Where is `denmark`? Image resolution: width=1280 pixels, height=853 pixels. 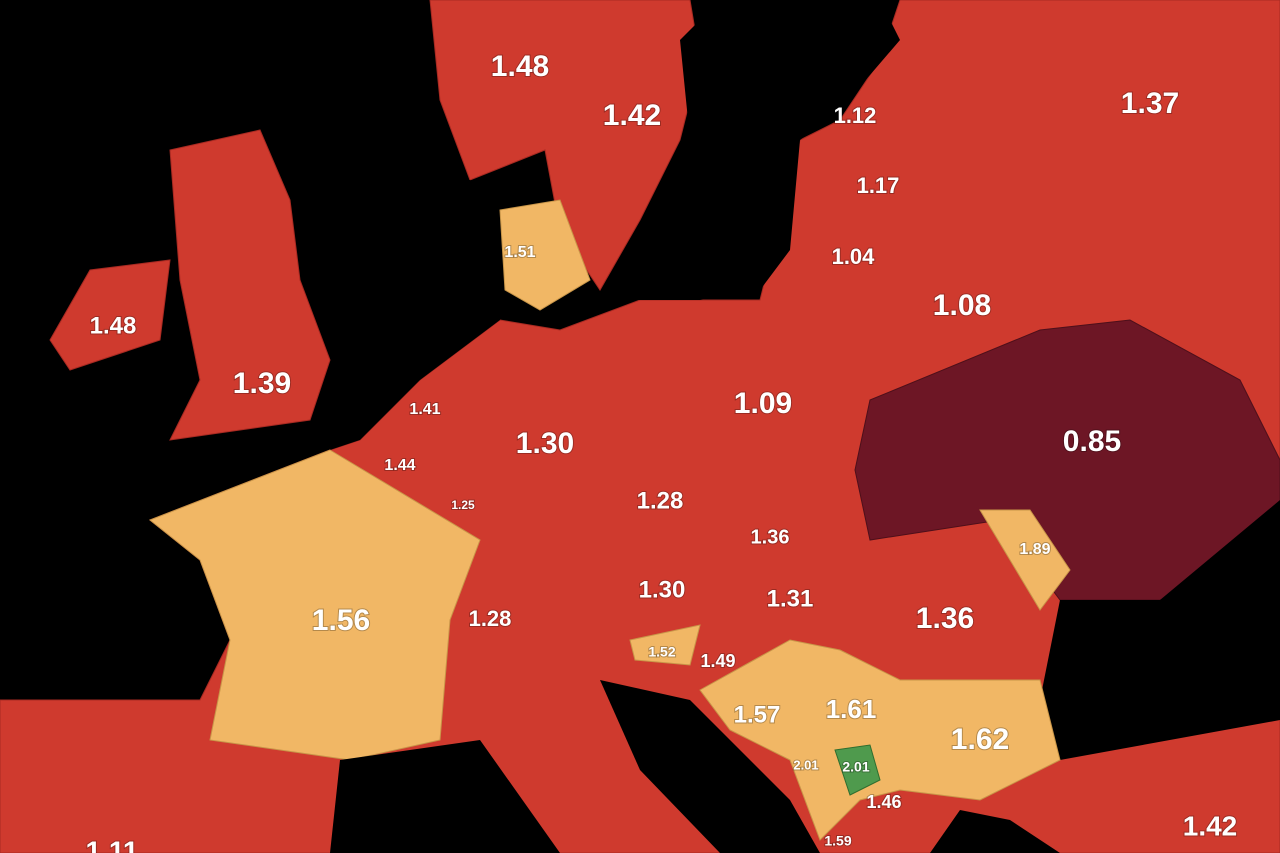 denmark is located at coordinates (545, 255).